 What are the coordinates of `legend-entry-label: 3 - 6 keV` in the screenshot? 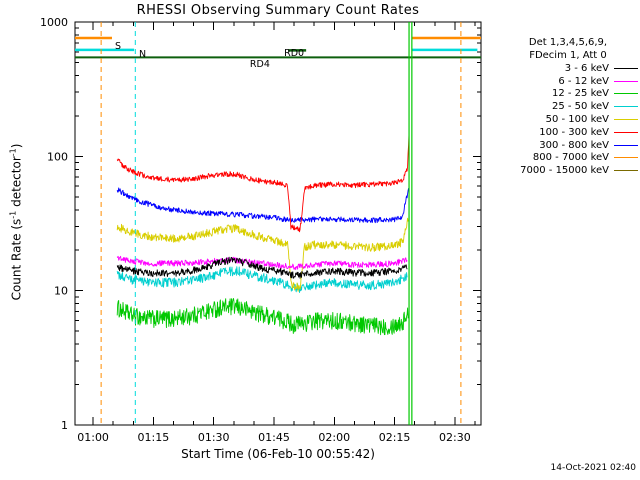 It's located at (586, 68).